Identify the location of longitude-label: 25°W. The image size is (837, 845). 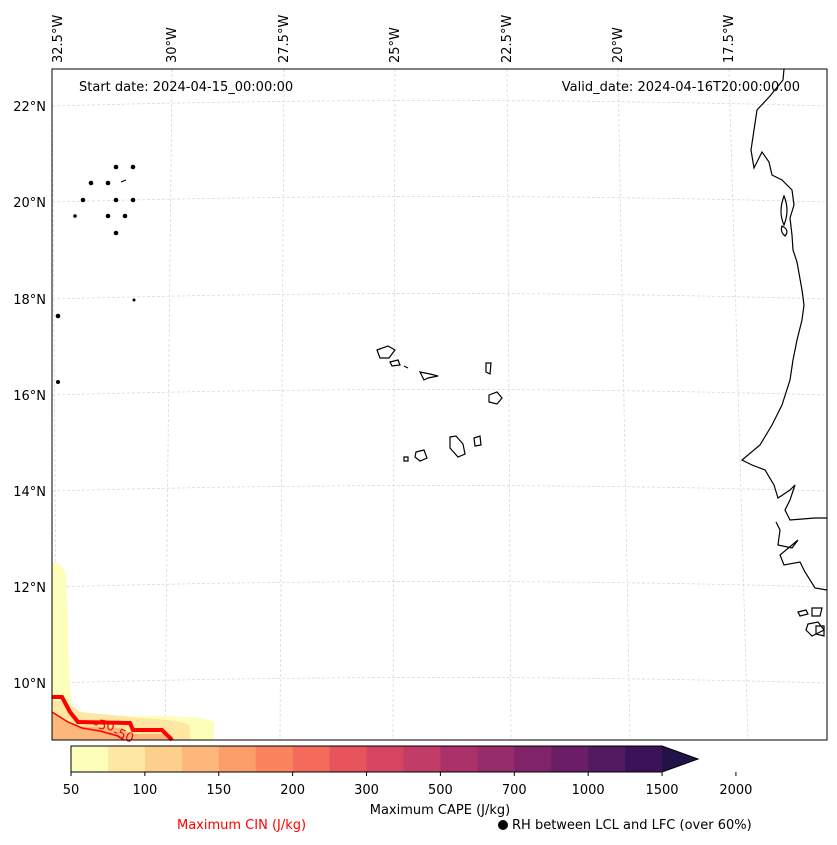
(395, 45).